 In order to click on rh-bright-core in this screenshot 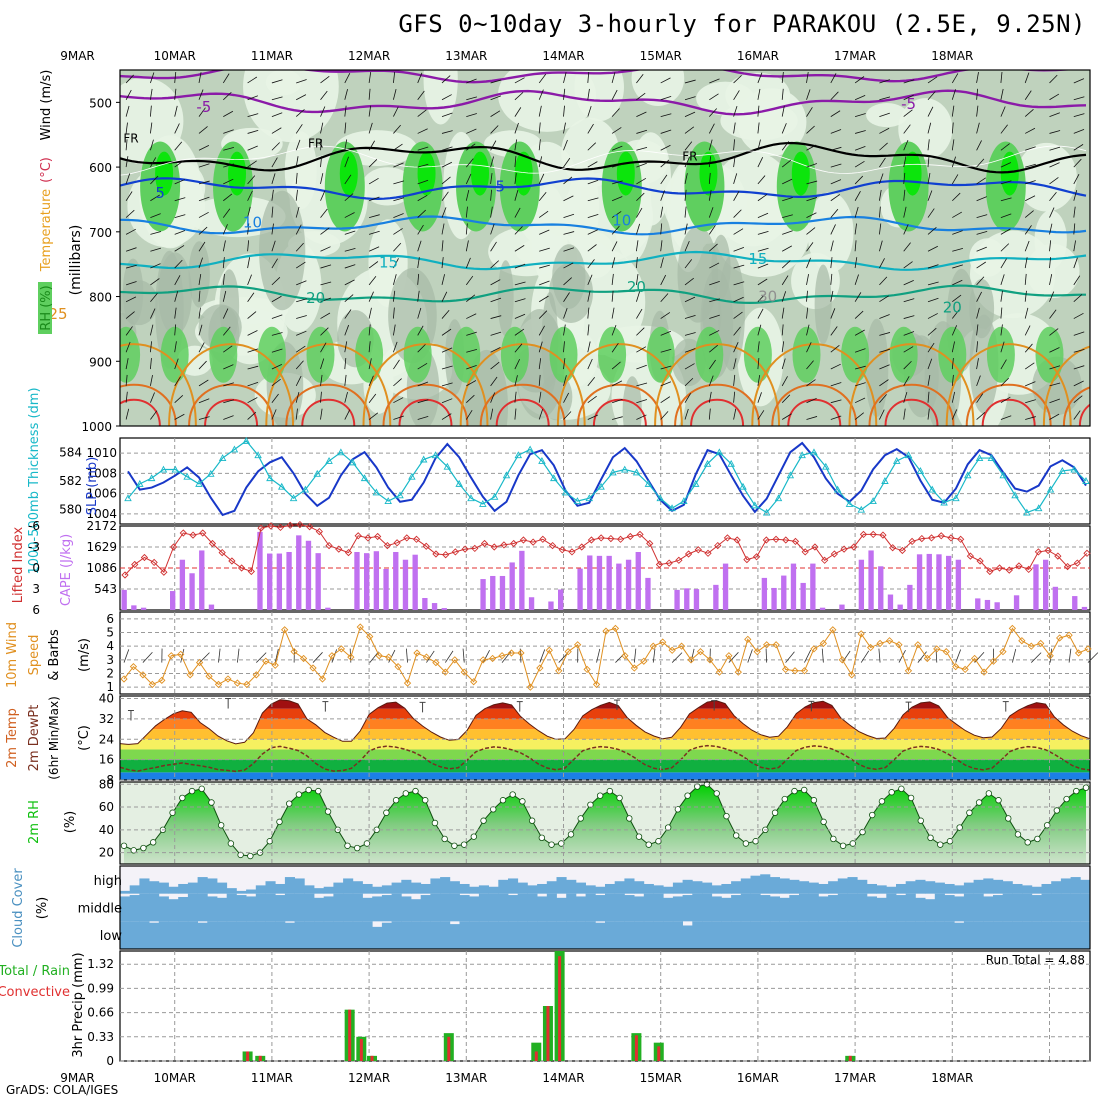, I will do `click(523, 173)`.